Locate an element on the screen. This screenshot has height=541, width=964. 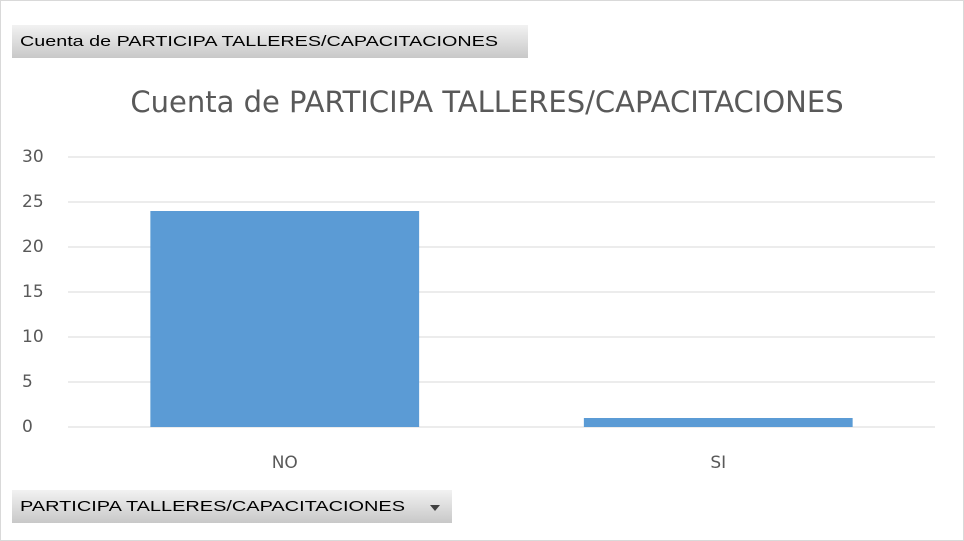
axis-field-label: PARTICIPA TALLERES/CAPACITACIONES is located at coordinates (212, 506).